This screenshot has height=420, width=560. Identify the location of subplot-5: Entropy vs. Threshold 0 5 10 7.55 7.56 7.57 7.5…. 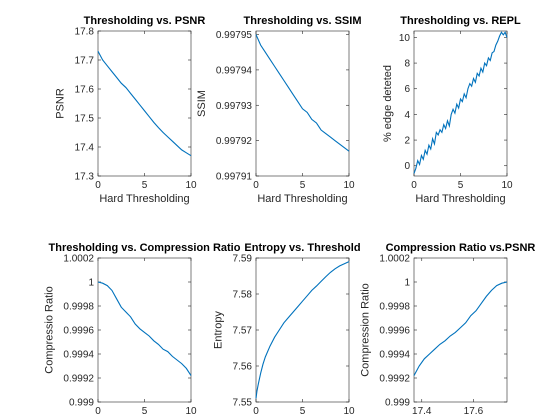
(287, 331).